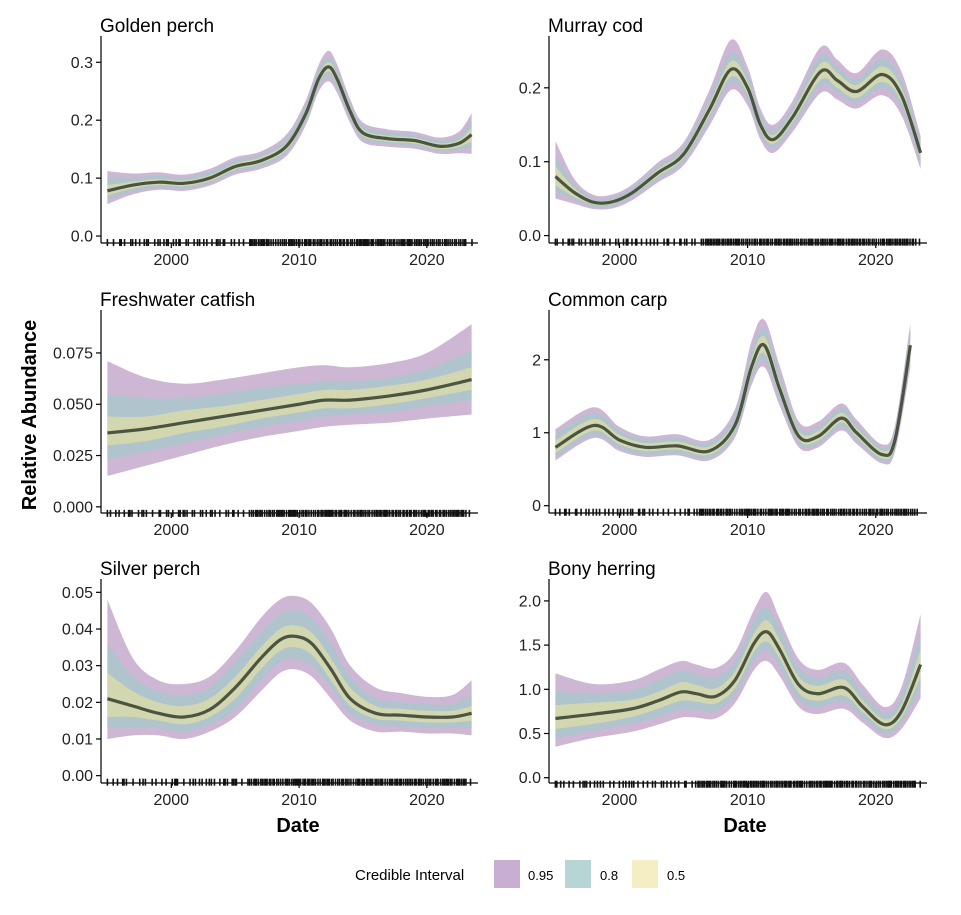 The width and height of the screenshot is (961, 915). I want to click on panel-title: Bony herring, so click(602, 569).